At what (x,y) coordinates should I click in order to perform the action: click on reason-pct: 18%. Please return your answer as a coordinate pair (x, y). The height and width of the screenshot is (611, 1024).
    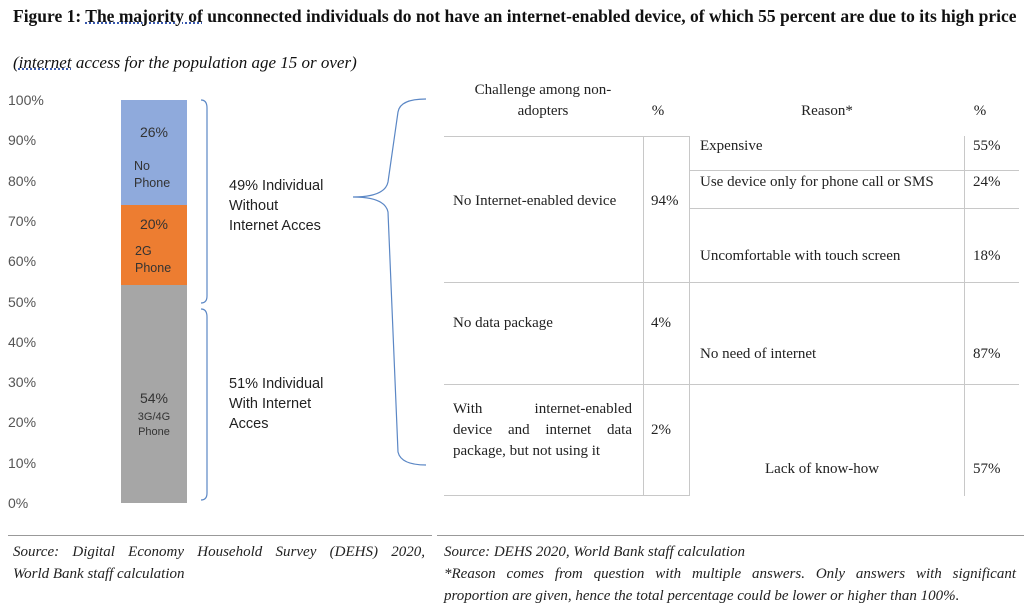
    Looking at the image, I should click on (987, 256).